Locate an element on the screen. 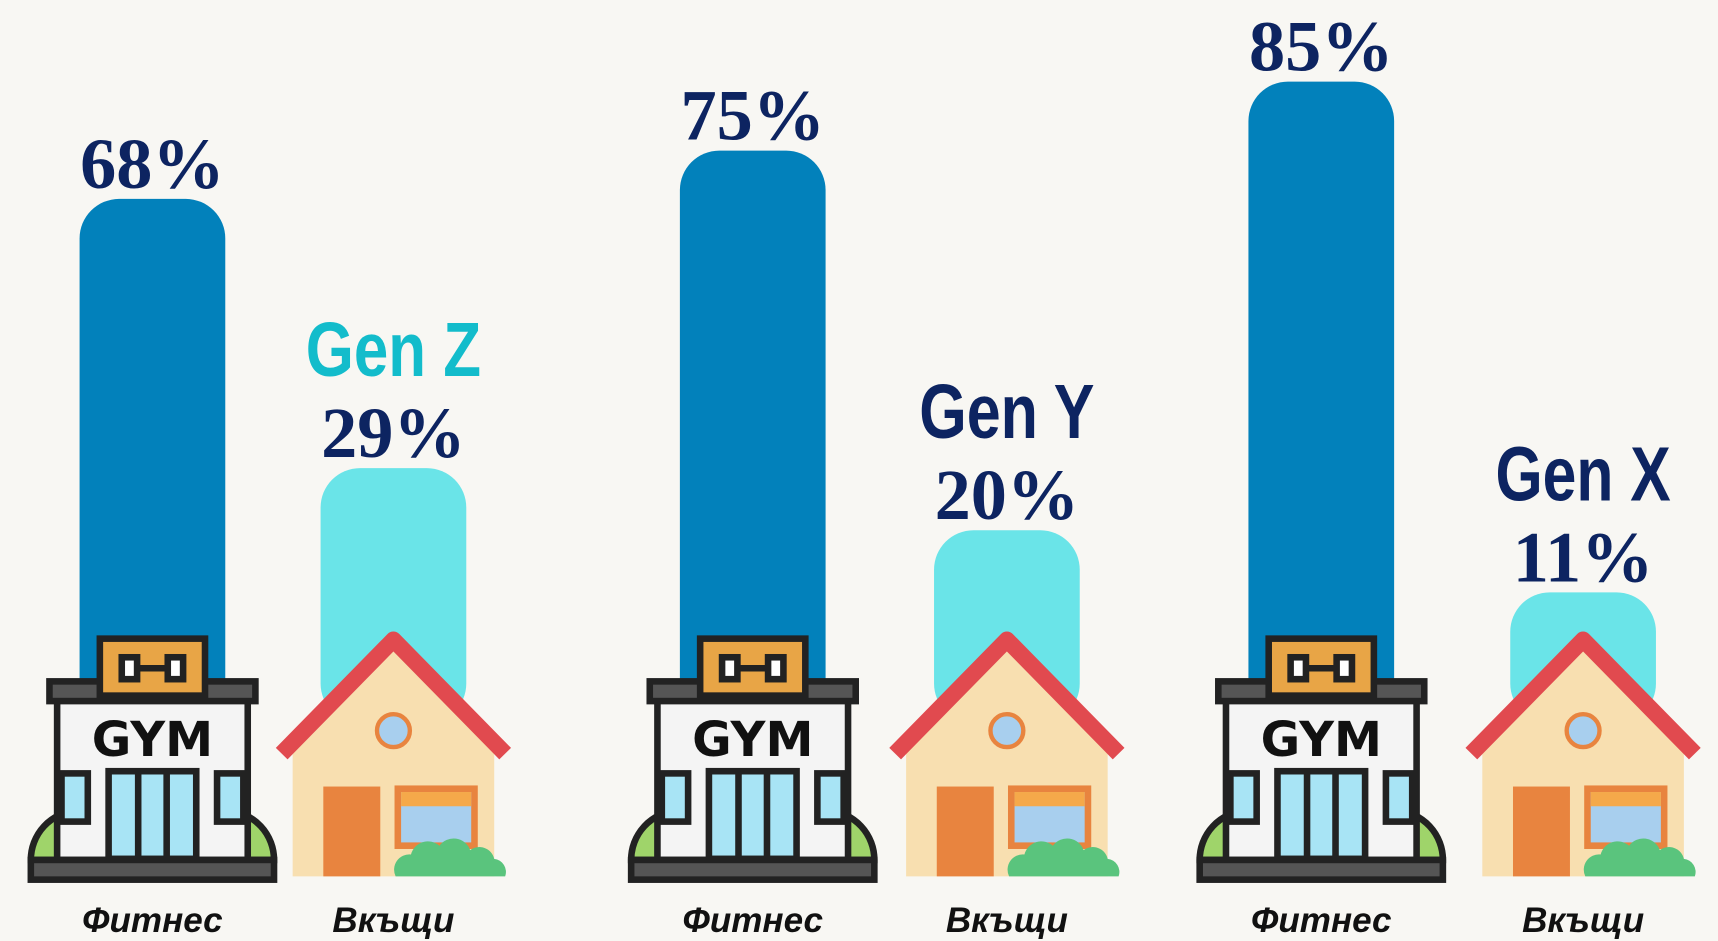 The width and height of the screenshot is (1718, 941). group-label: Gen X is located at coordinates (1582, 474).